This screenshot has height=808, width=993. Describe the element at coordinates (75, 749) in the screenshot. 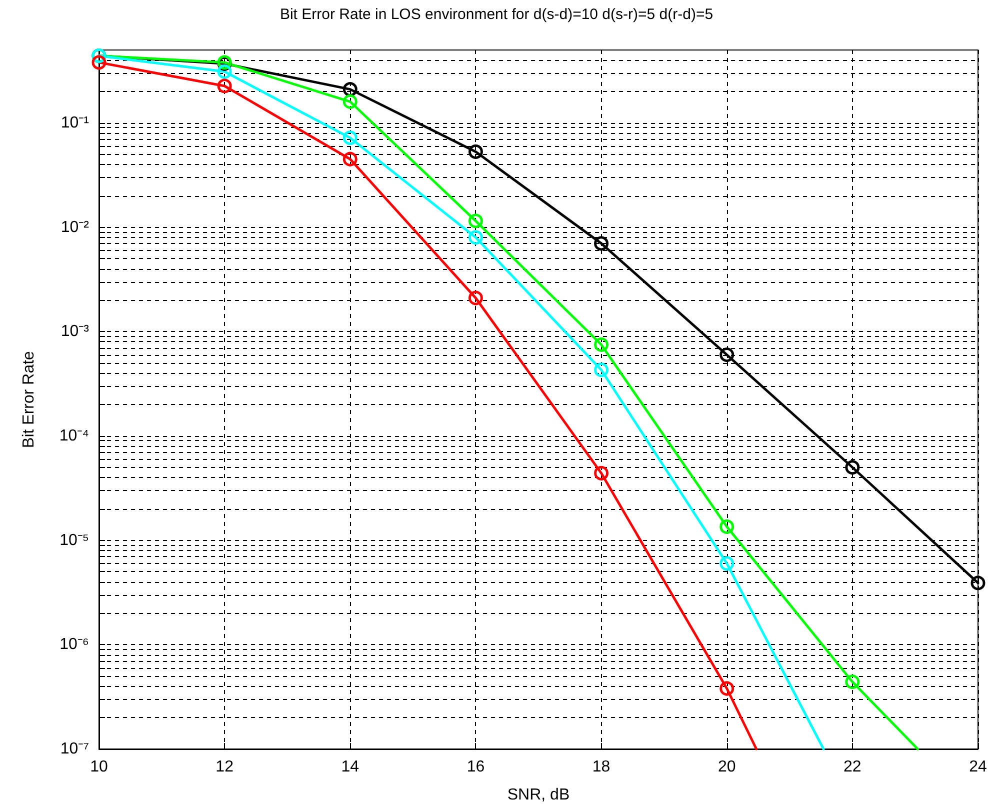

I see `y-tick-label: 10⁻⁷` at that location.